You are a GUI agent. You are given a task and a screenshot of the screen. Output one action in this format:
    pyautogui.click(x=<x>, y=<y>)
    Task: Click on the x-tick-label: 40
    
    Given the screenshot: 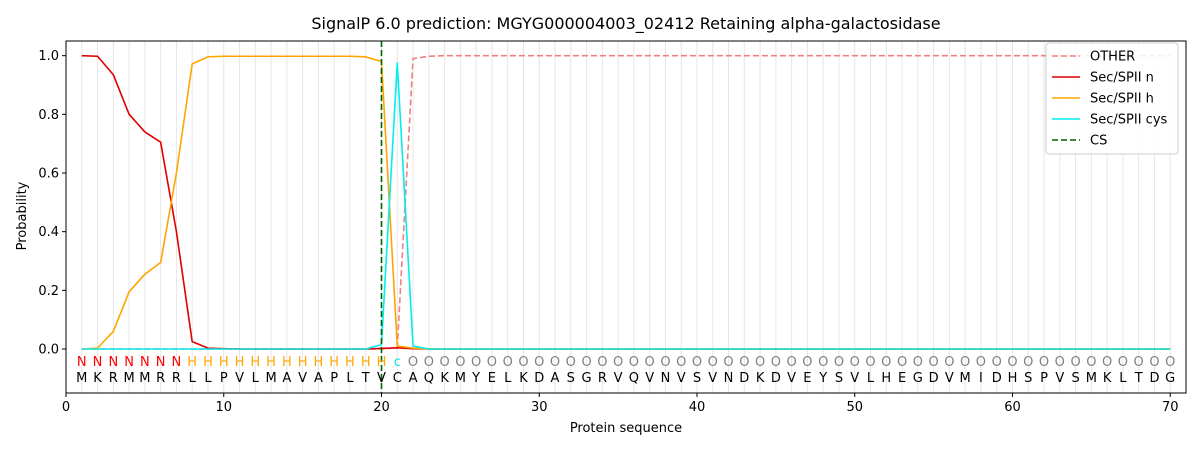 What is the action you would take?
    pyautogui.click(x=697, y=407)
    